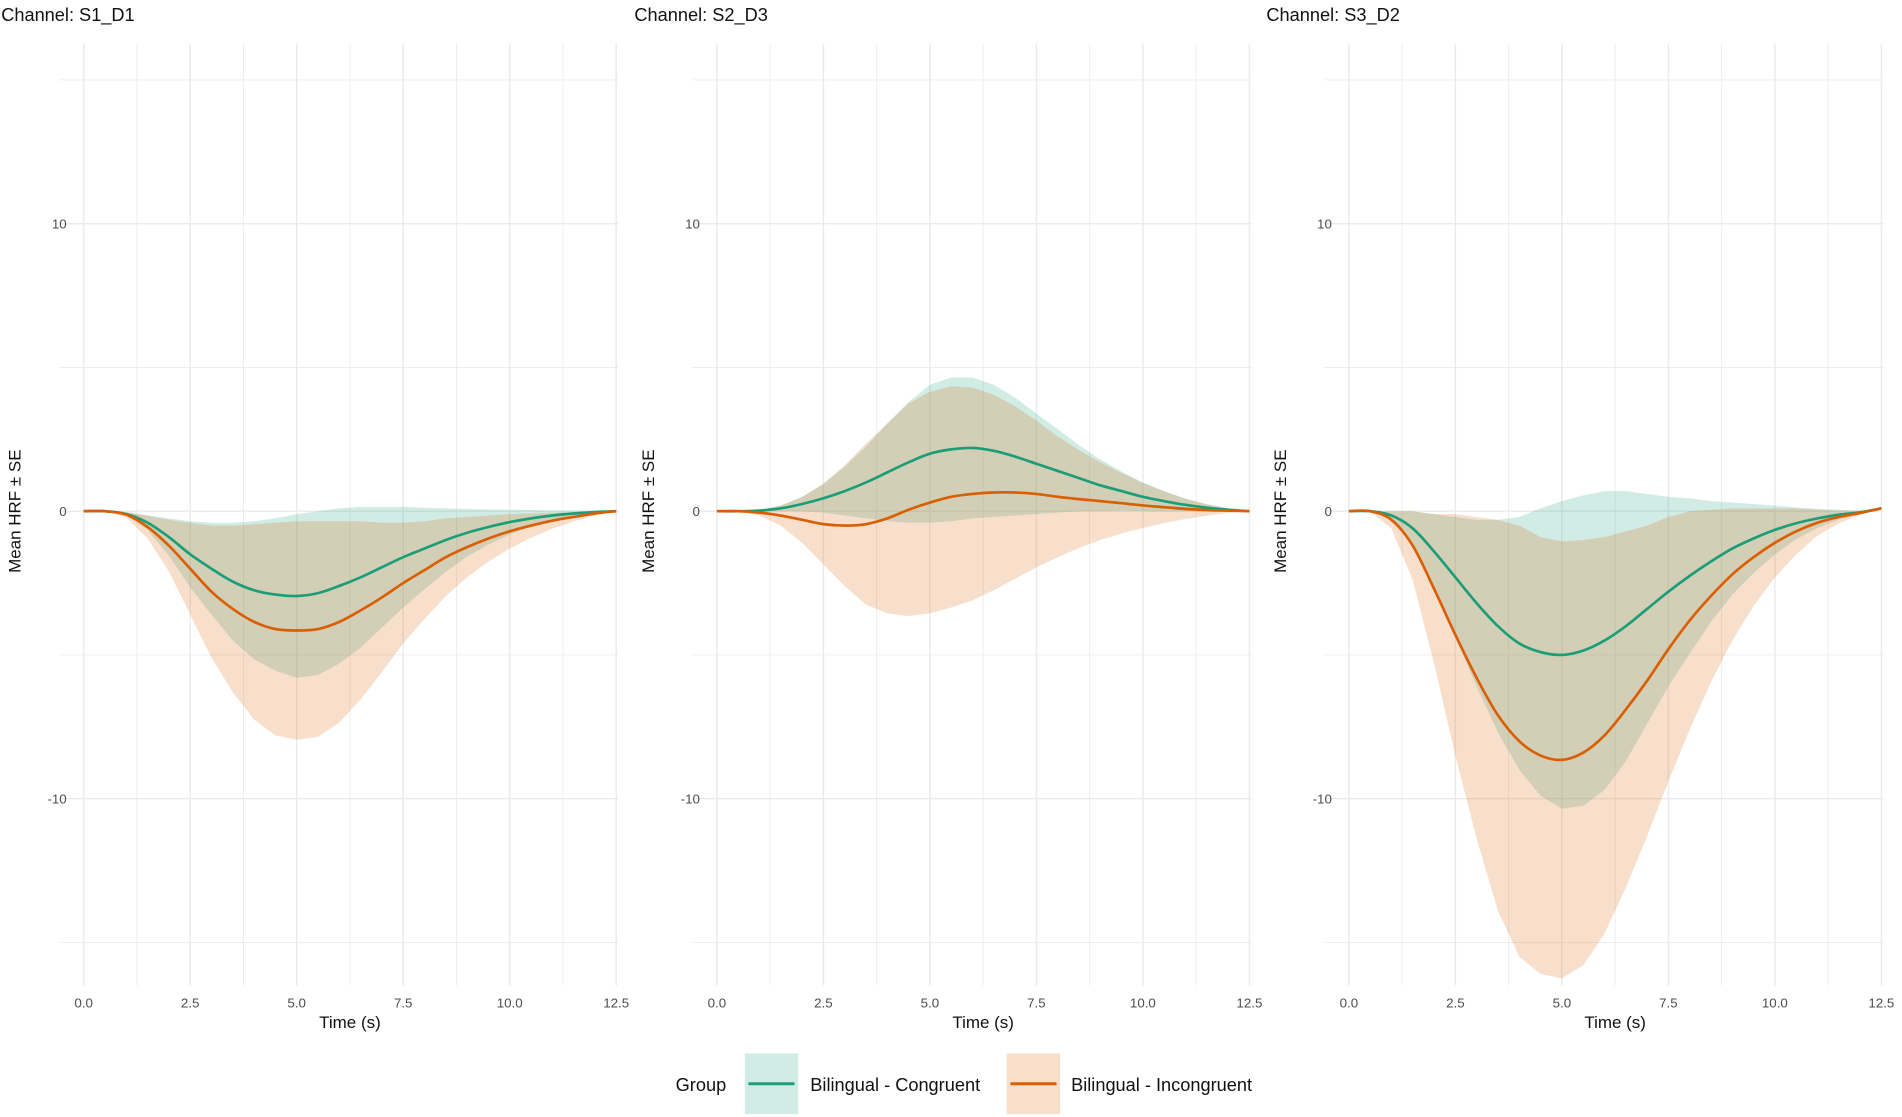 The height and width of the screenshot is (1117, 1902). What do you see at coordinates (1161, 1085) in the screenshot?
I see `legend-label-incongruent: Bilingual - Incongruent` at bounding box center [1161, 1085].